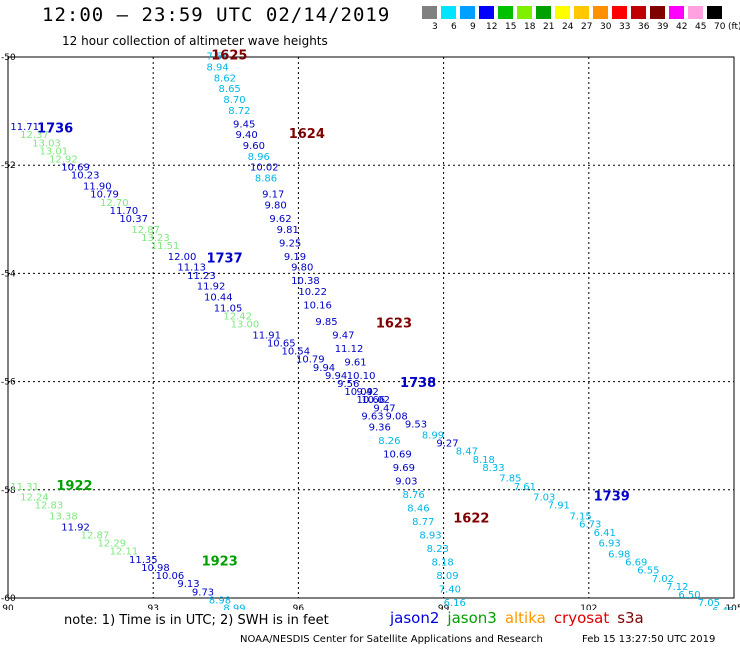  Describe the element at coordinates (473, 27) in the screenshot. I see `colorbar-label: 9` at that location.